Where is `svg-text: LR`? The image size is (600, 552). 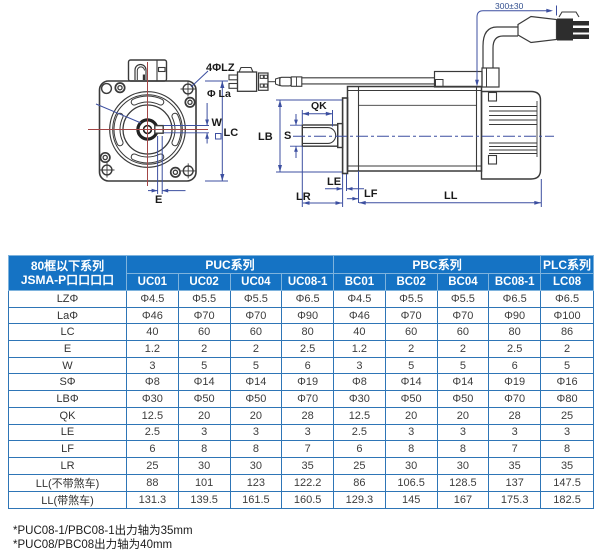 svg-text: LR is located at coordinates (303, 197).